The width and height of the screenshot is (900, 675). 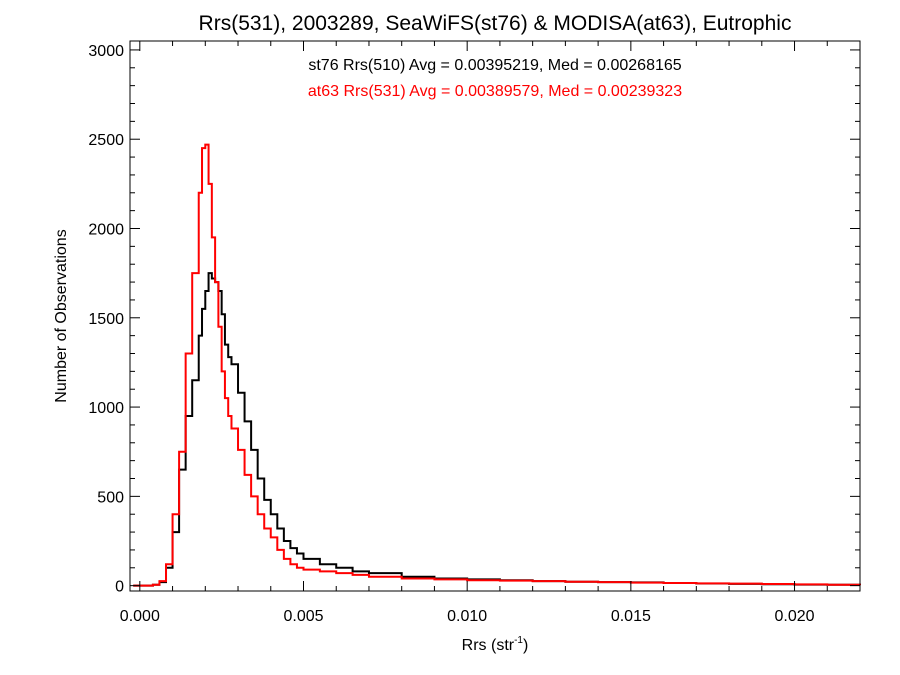 What do you see at coordinates (495, 644) in the screenshot?
I see `x-axis-label: Rrs (str-1)` at bounding box center [495, 644].